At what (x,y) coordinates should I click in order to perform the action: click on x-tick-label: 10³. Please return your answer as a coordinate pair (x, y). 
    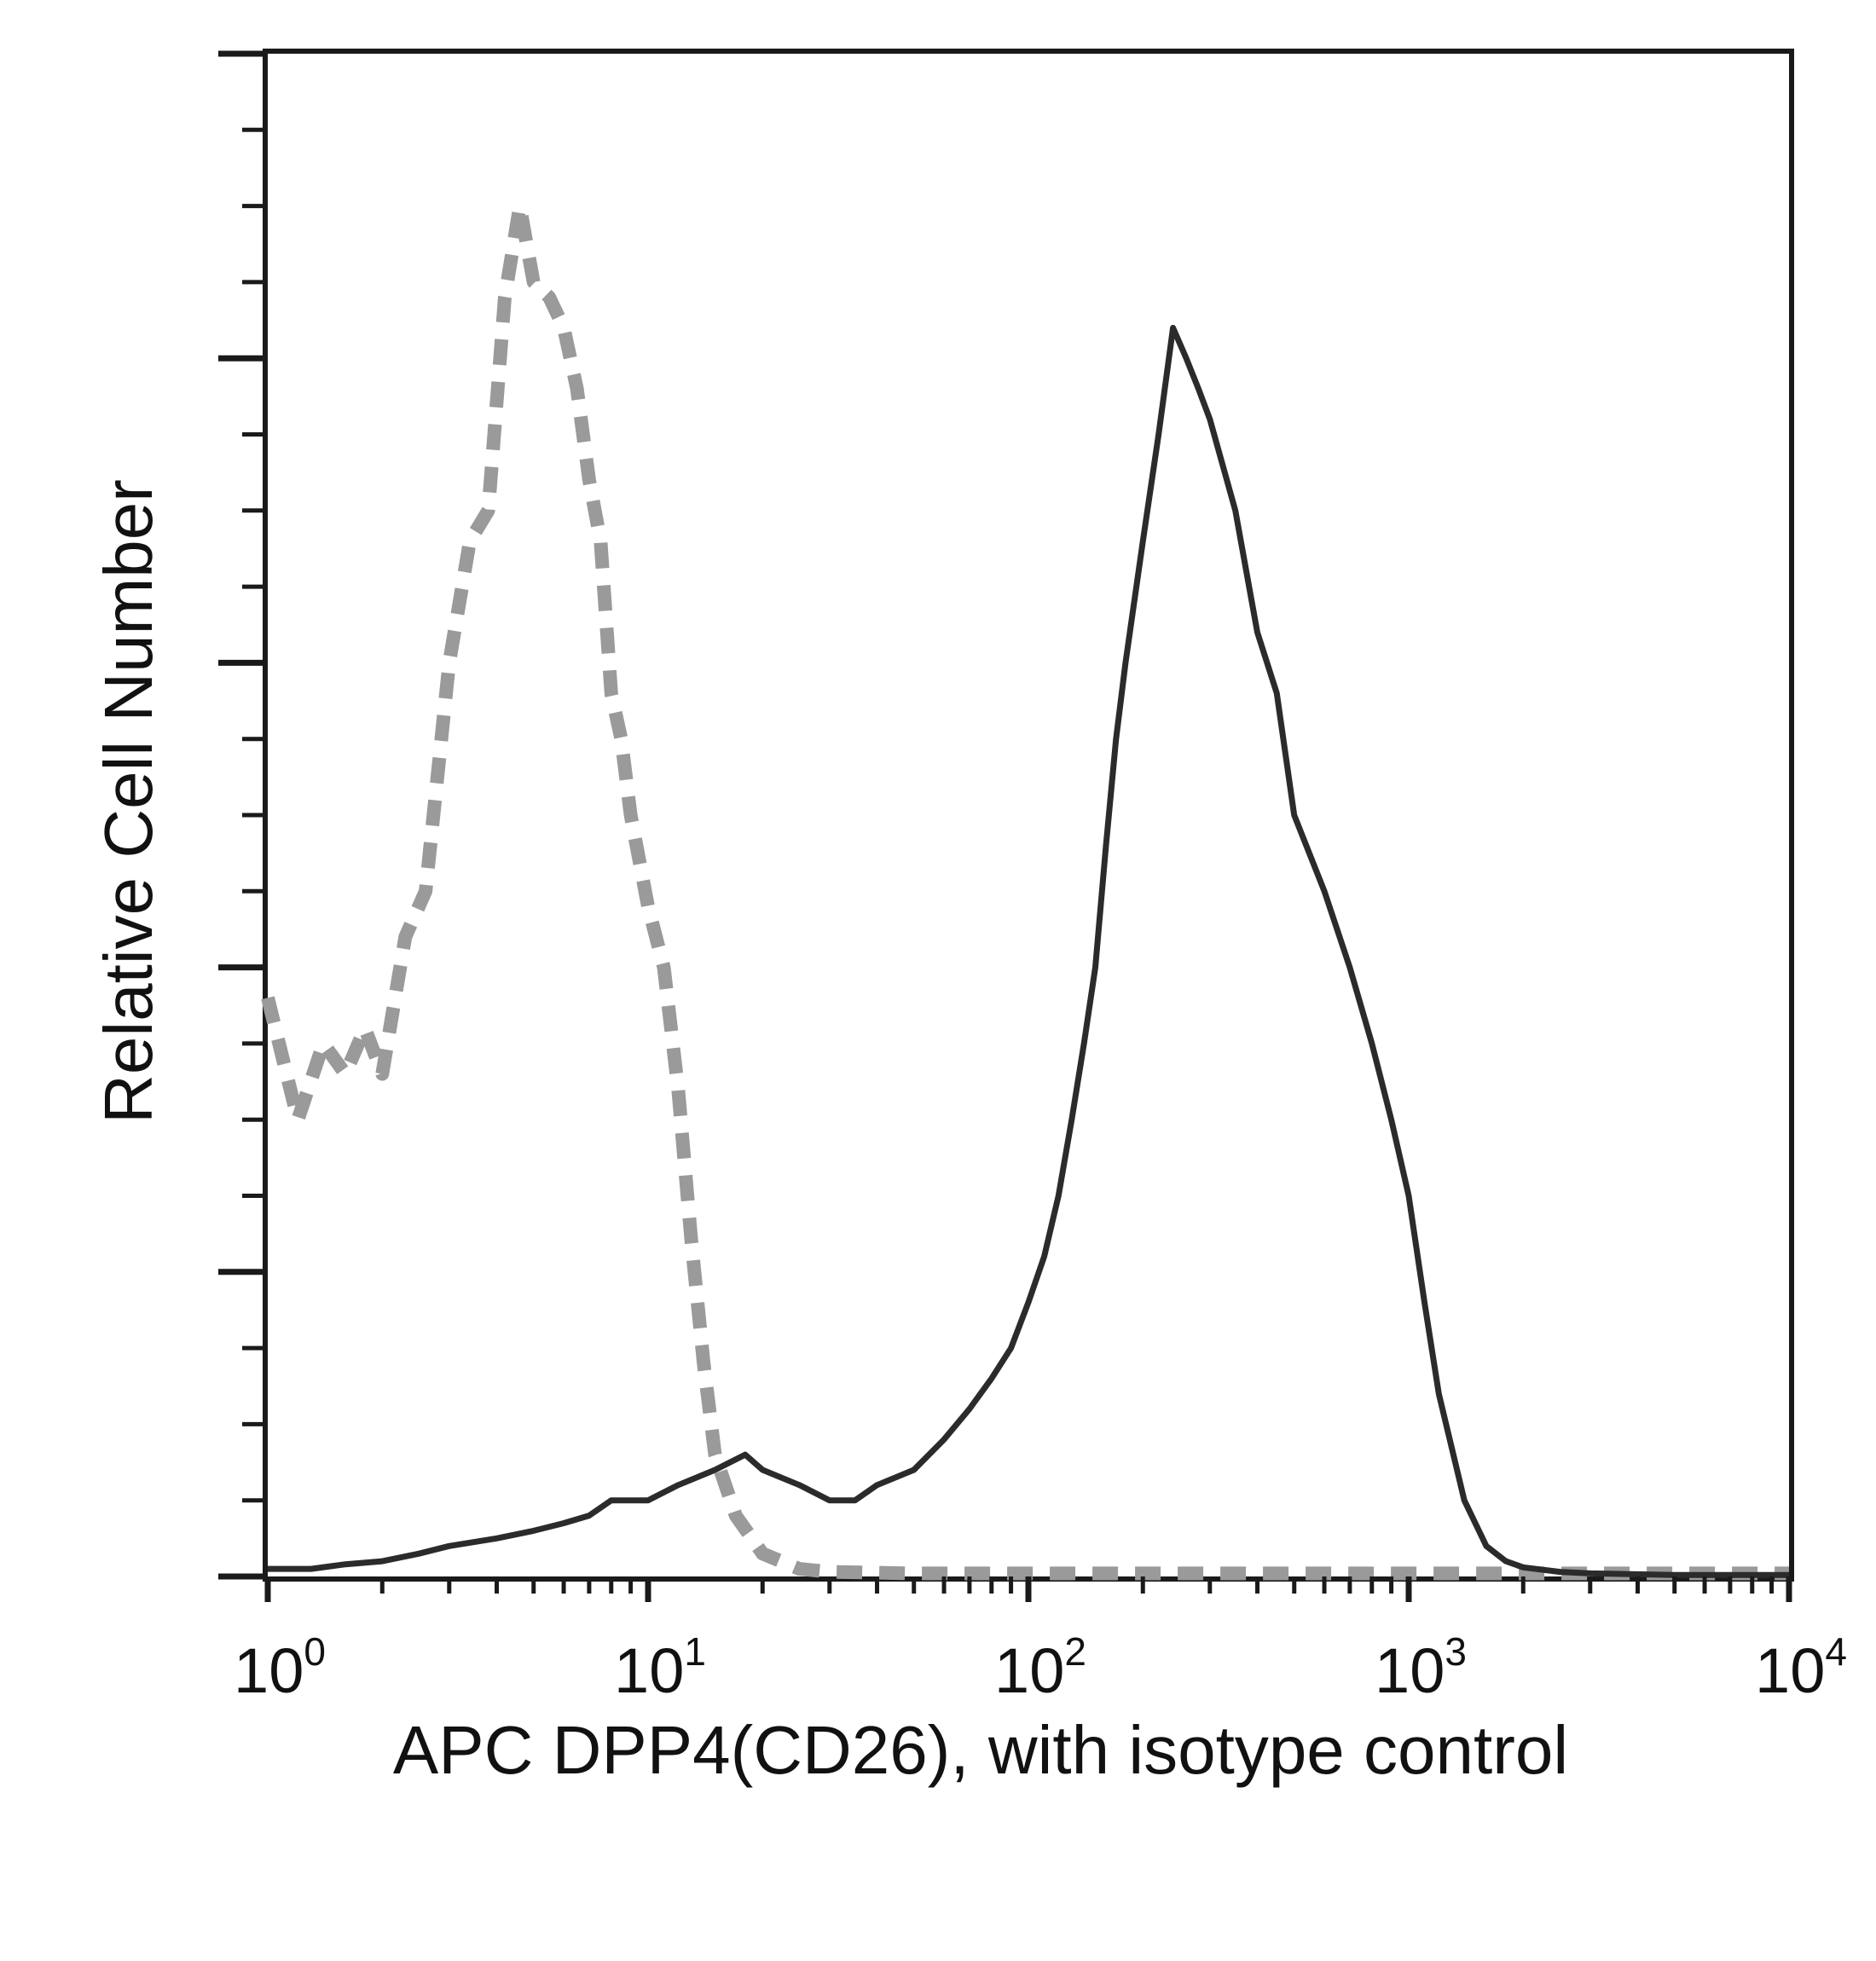
    Looking at the image, I should click on (1421, 1667).